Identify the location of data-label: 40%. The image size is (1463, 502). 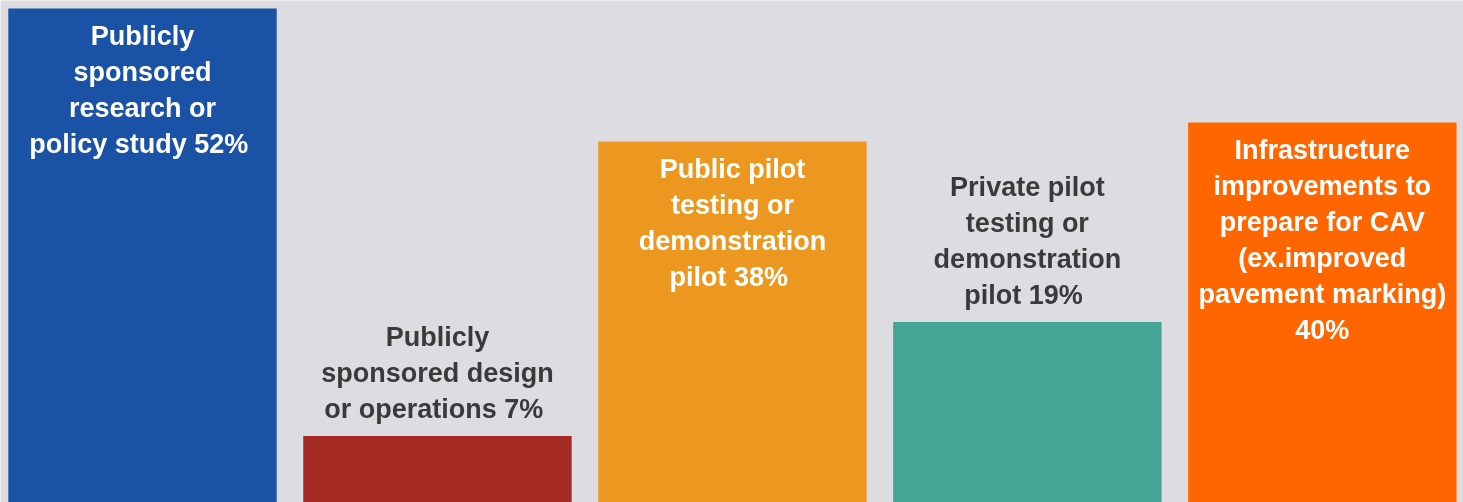
(1322, 329).